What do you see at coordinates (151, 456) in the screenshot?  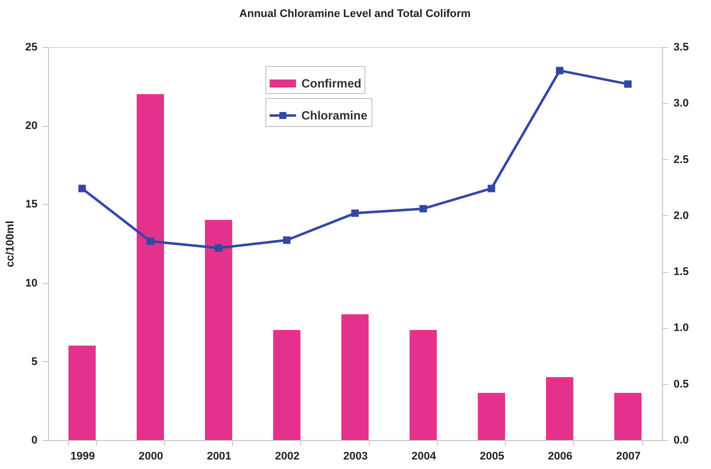 I see `x-tick-label: 2000` at bounding box center [151, 456].